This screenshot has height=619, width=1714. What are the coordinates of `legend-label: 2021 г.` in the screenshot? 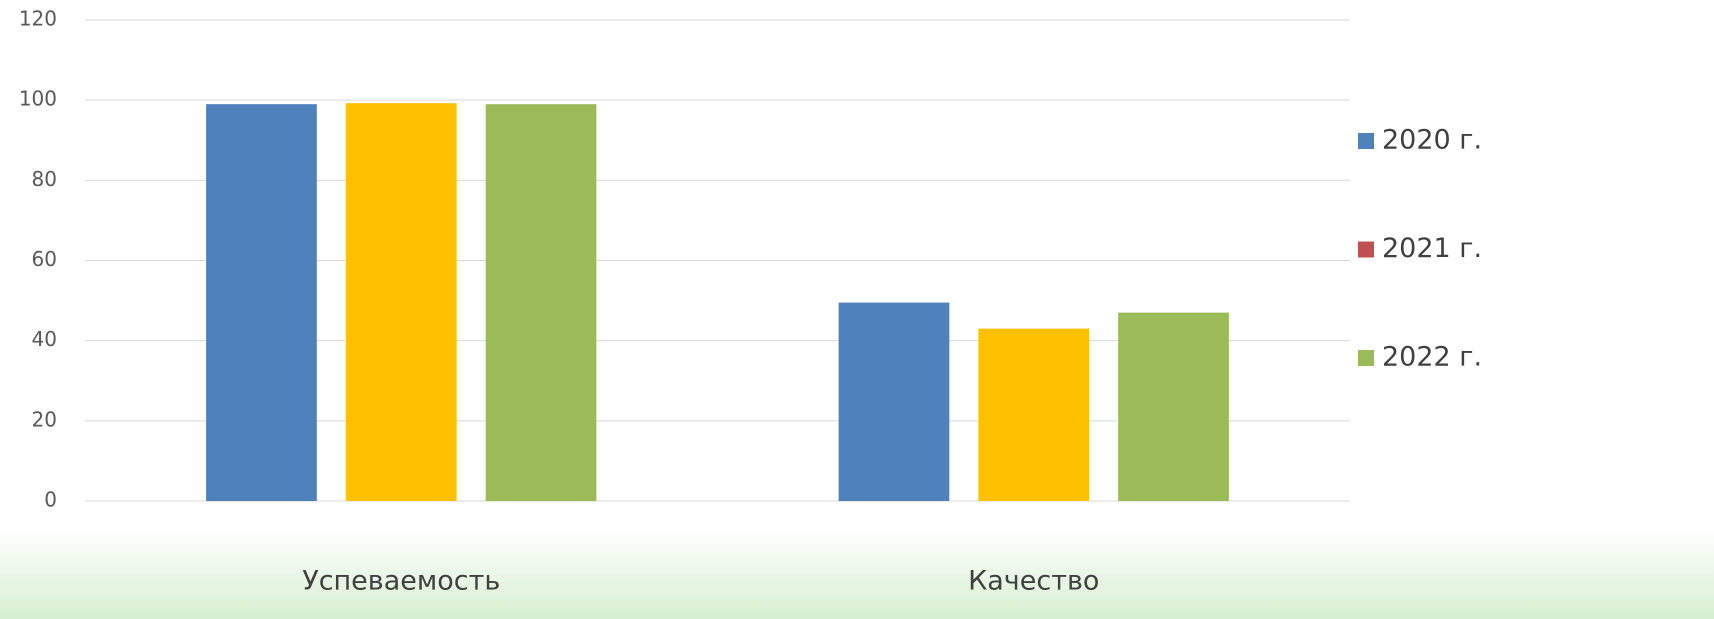 It's located at (1432, 248).